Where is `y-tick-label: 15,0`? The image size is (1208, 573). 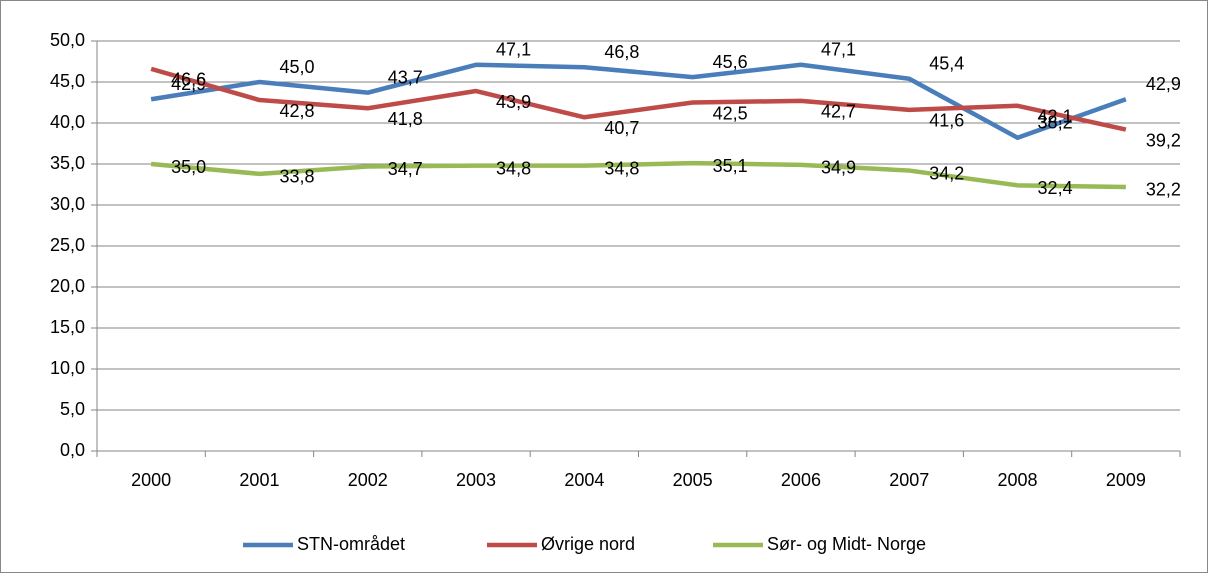 y-tick-label: 15,0 is located at coordinates (67, 327).